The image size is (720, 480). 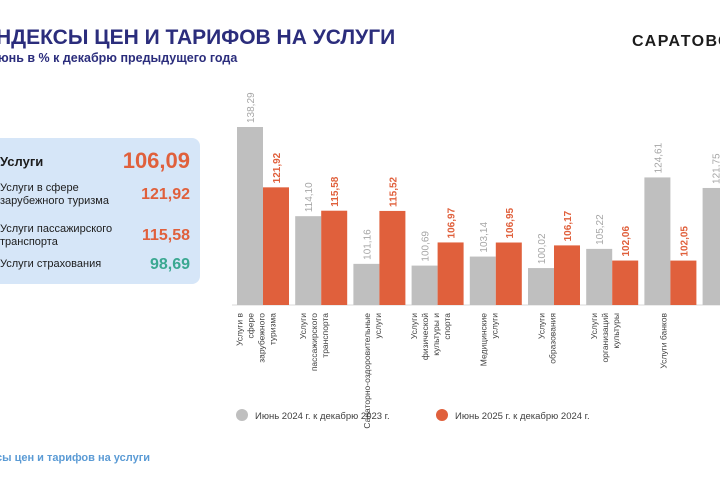 I want to click on data-label: 100,69, so click(x=426, y=246).